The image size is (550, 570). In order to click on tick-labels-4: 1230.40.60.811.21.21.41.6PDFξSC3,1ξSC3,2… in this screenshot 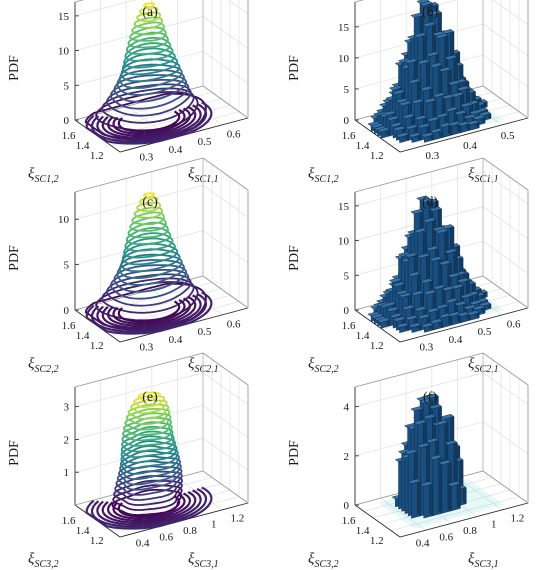, I will do `click(125, 480)`.